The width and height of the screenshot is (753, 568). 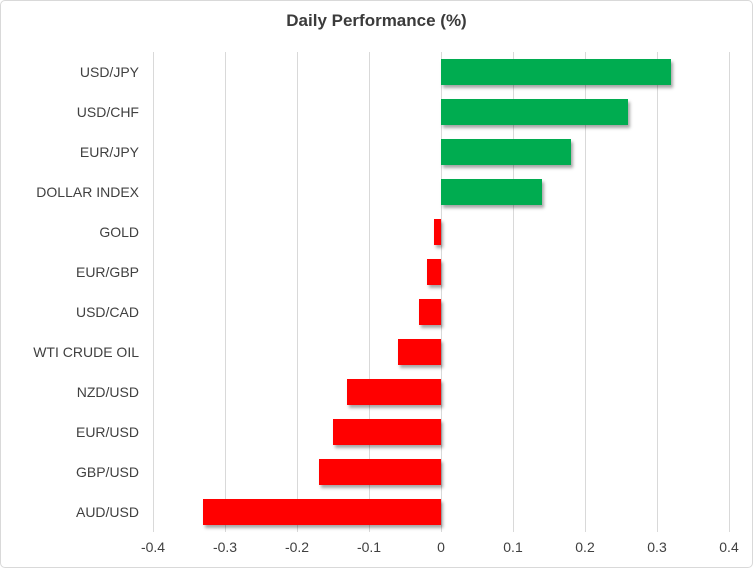 I want to click on bar-eur-gbp, so click(x=433, y=272).